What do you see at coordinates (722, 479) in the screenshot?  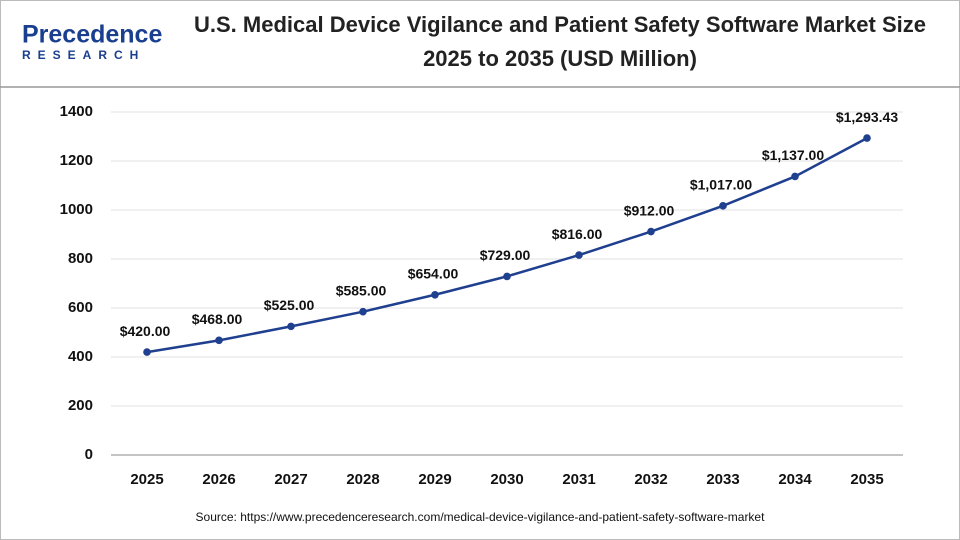 I see `x-tick-label: 2033` at bounding box center [722, 479].